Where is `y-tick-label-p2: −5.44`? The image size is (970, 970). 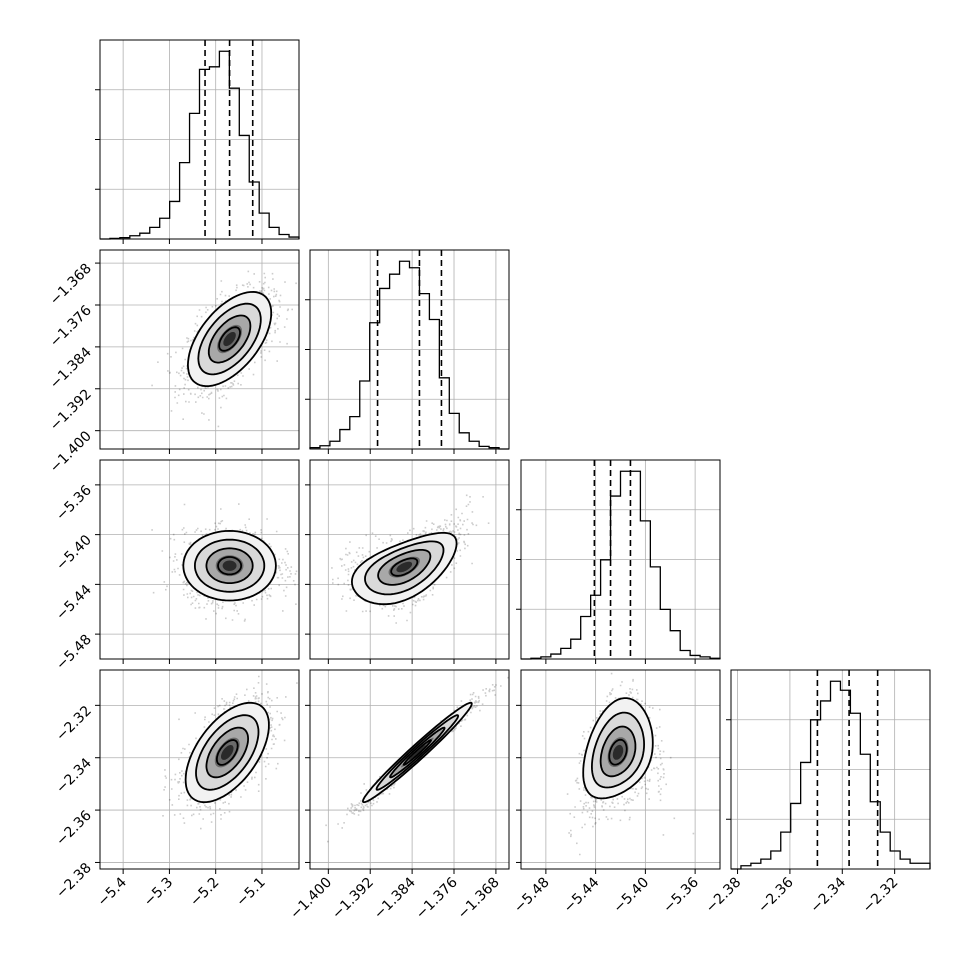 y-tick-label-p2: −5.44 is located at coordinates (74, 603).